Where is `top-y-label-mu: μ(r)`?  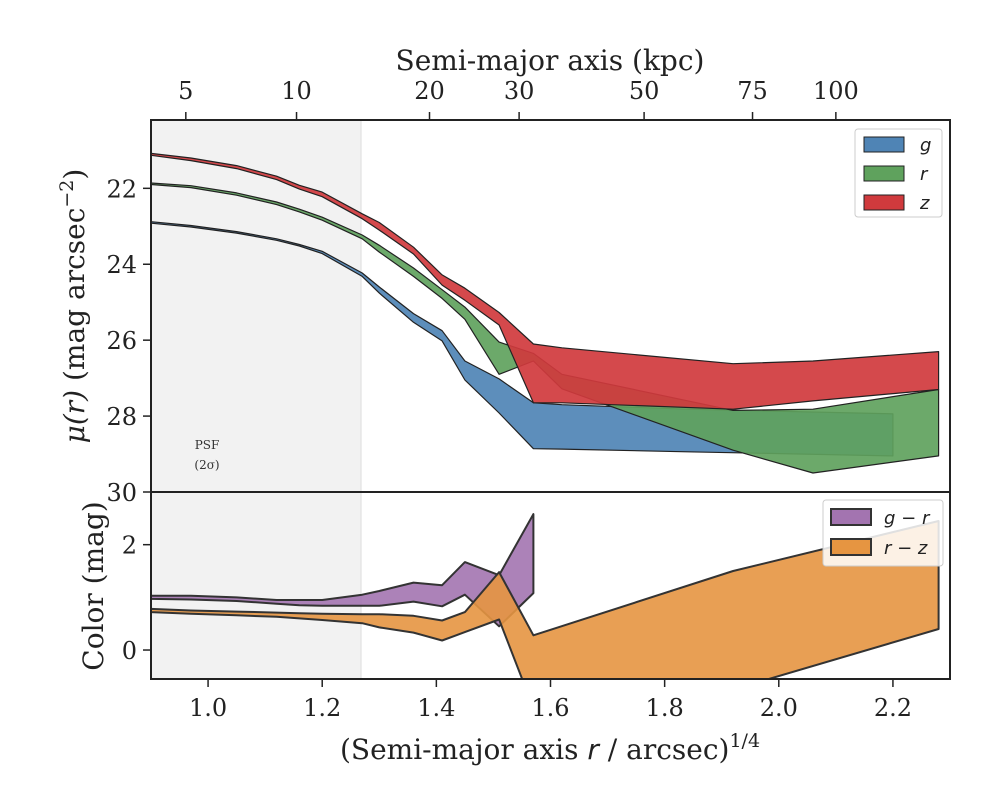 top-y-label-mu: μ(r) is located at coordinates (74, 416).